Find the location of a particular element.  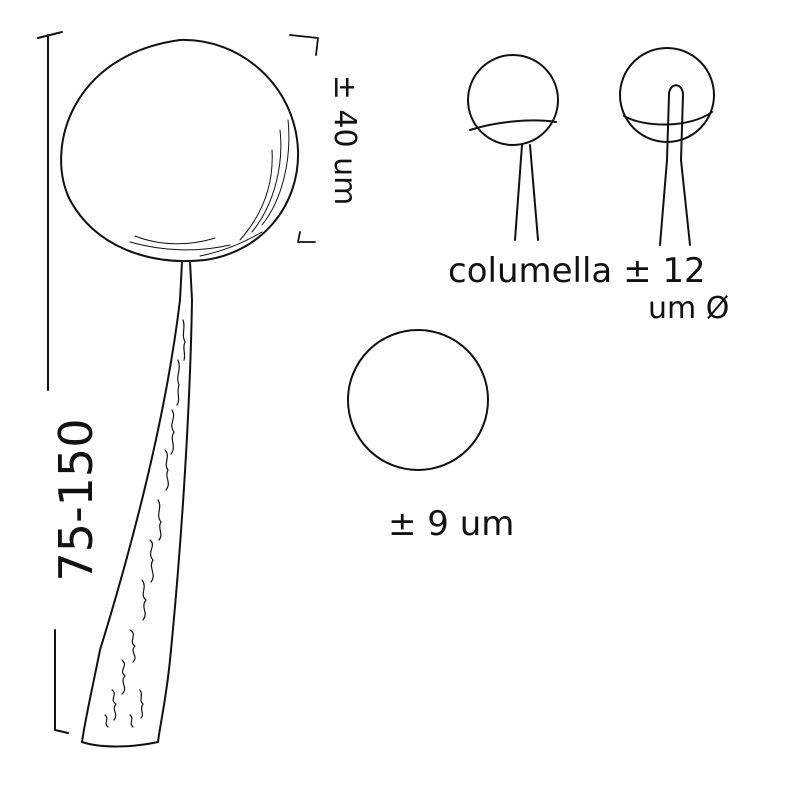

dimension-line-top is located at coordinates (50, 211).